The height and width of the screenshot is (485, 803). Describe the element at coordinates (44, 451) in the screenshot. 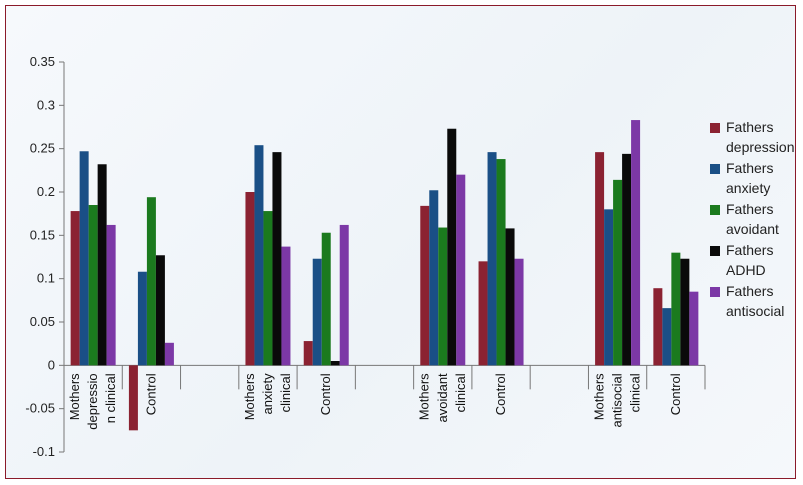

I see `y-tick-label: -0.1` at that location.